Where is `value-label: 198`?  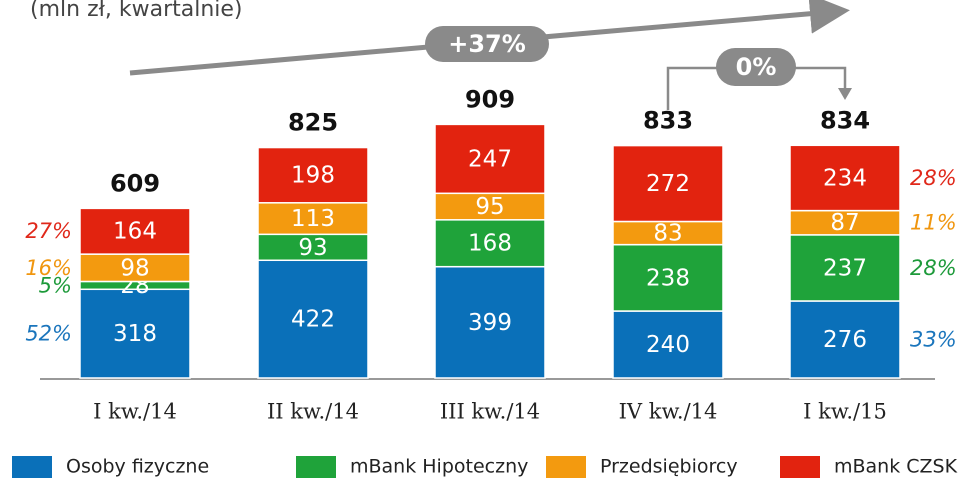 value-label: 198 is located at coordinates (313, 176).